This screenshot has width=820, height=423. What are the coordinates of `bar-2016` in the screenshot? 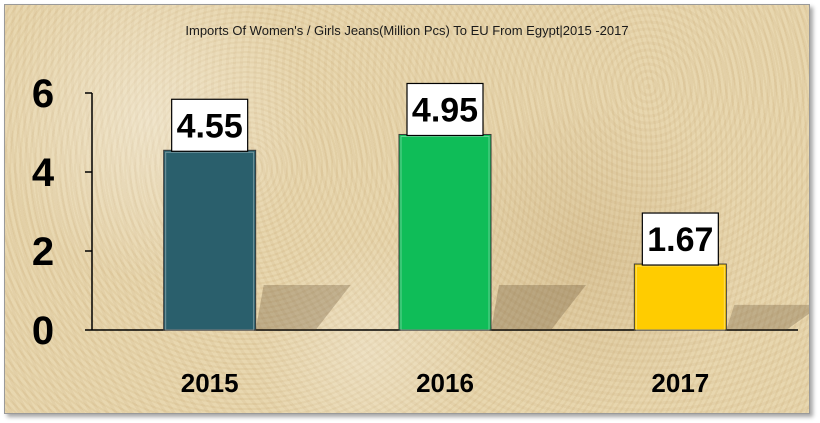 It's located at (445, 232).